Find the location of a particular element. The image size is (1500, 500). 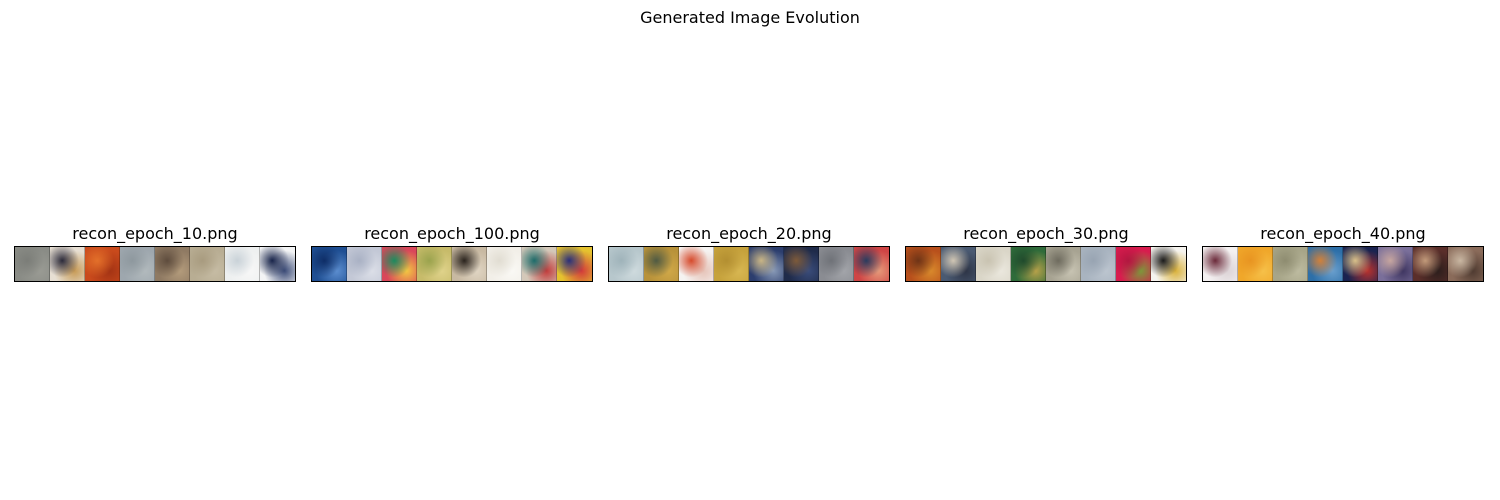

figure-title: Generated Image Evolution is located at coordinates (750, 17).